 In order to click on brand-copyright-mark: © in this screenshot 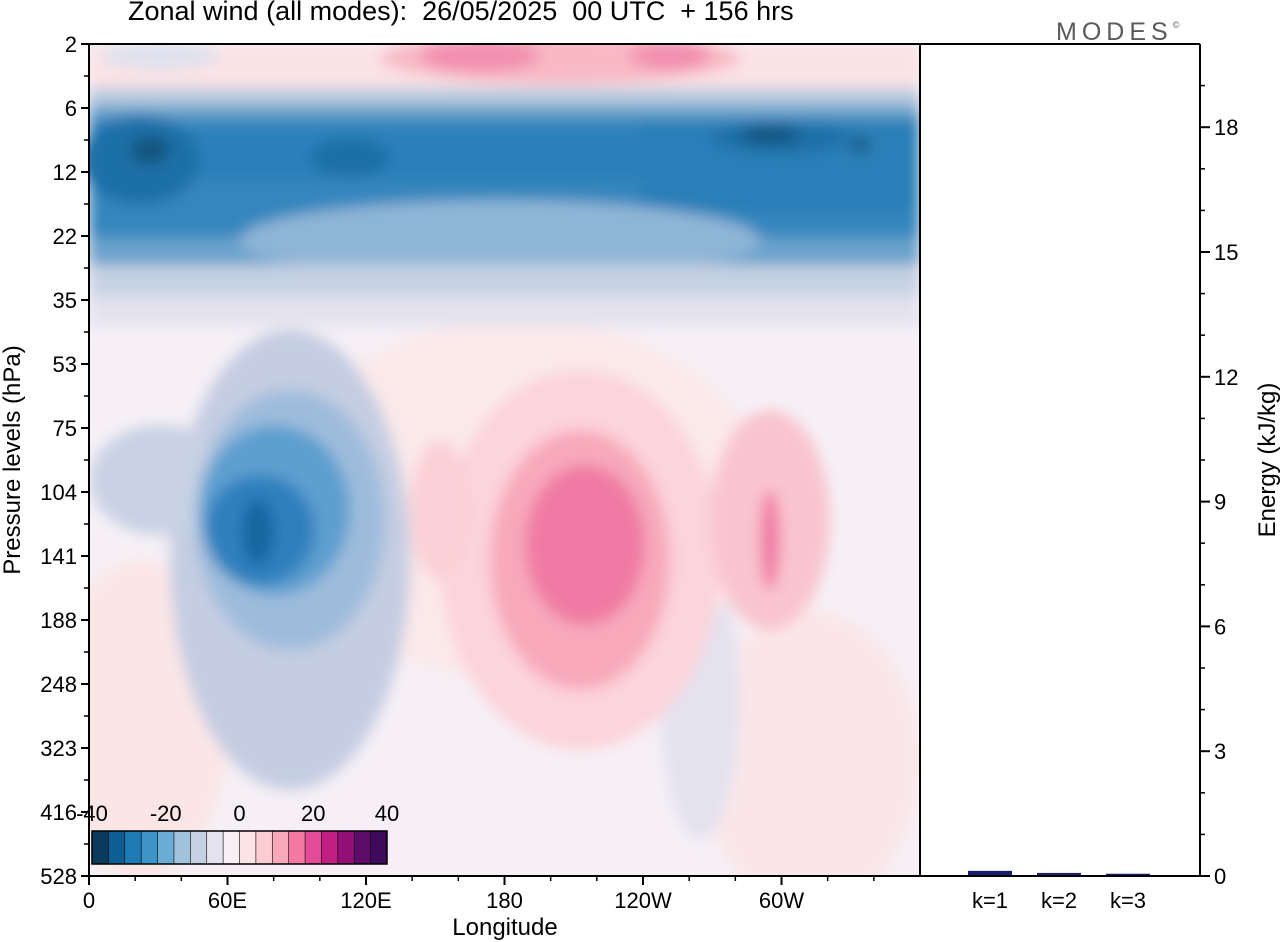, I will do `click(1176, 25)`.